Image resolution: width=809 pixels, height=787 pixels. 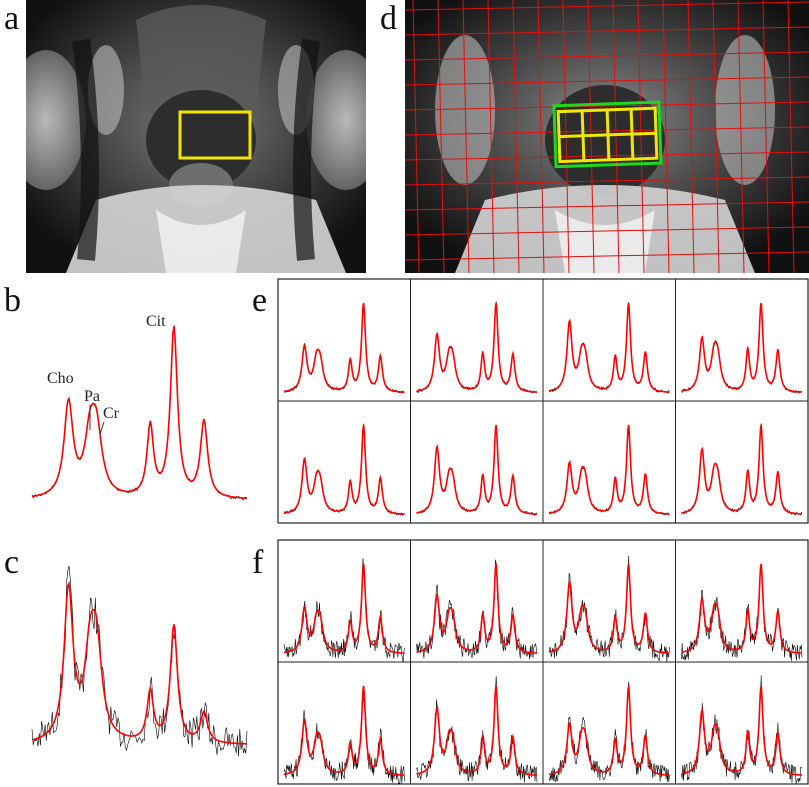 I want to click on spectrum-b-fit-trace, so click(x=139, y=412).